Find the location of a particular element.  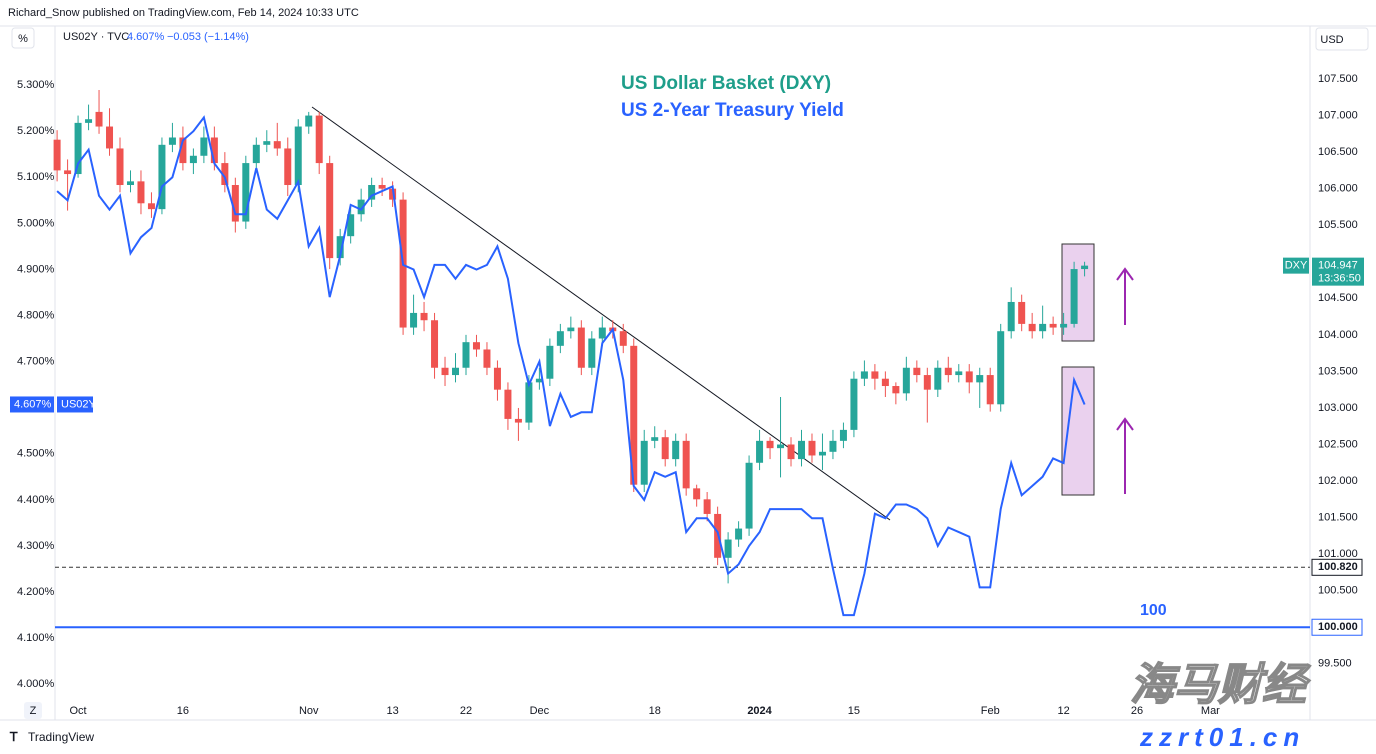

y-tick-label: 4.100% is located at coordinates (36, 638).